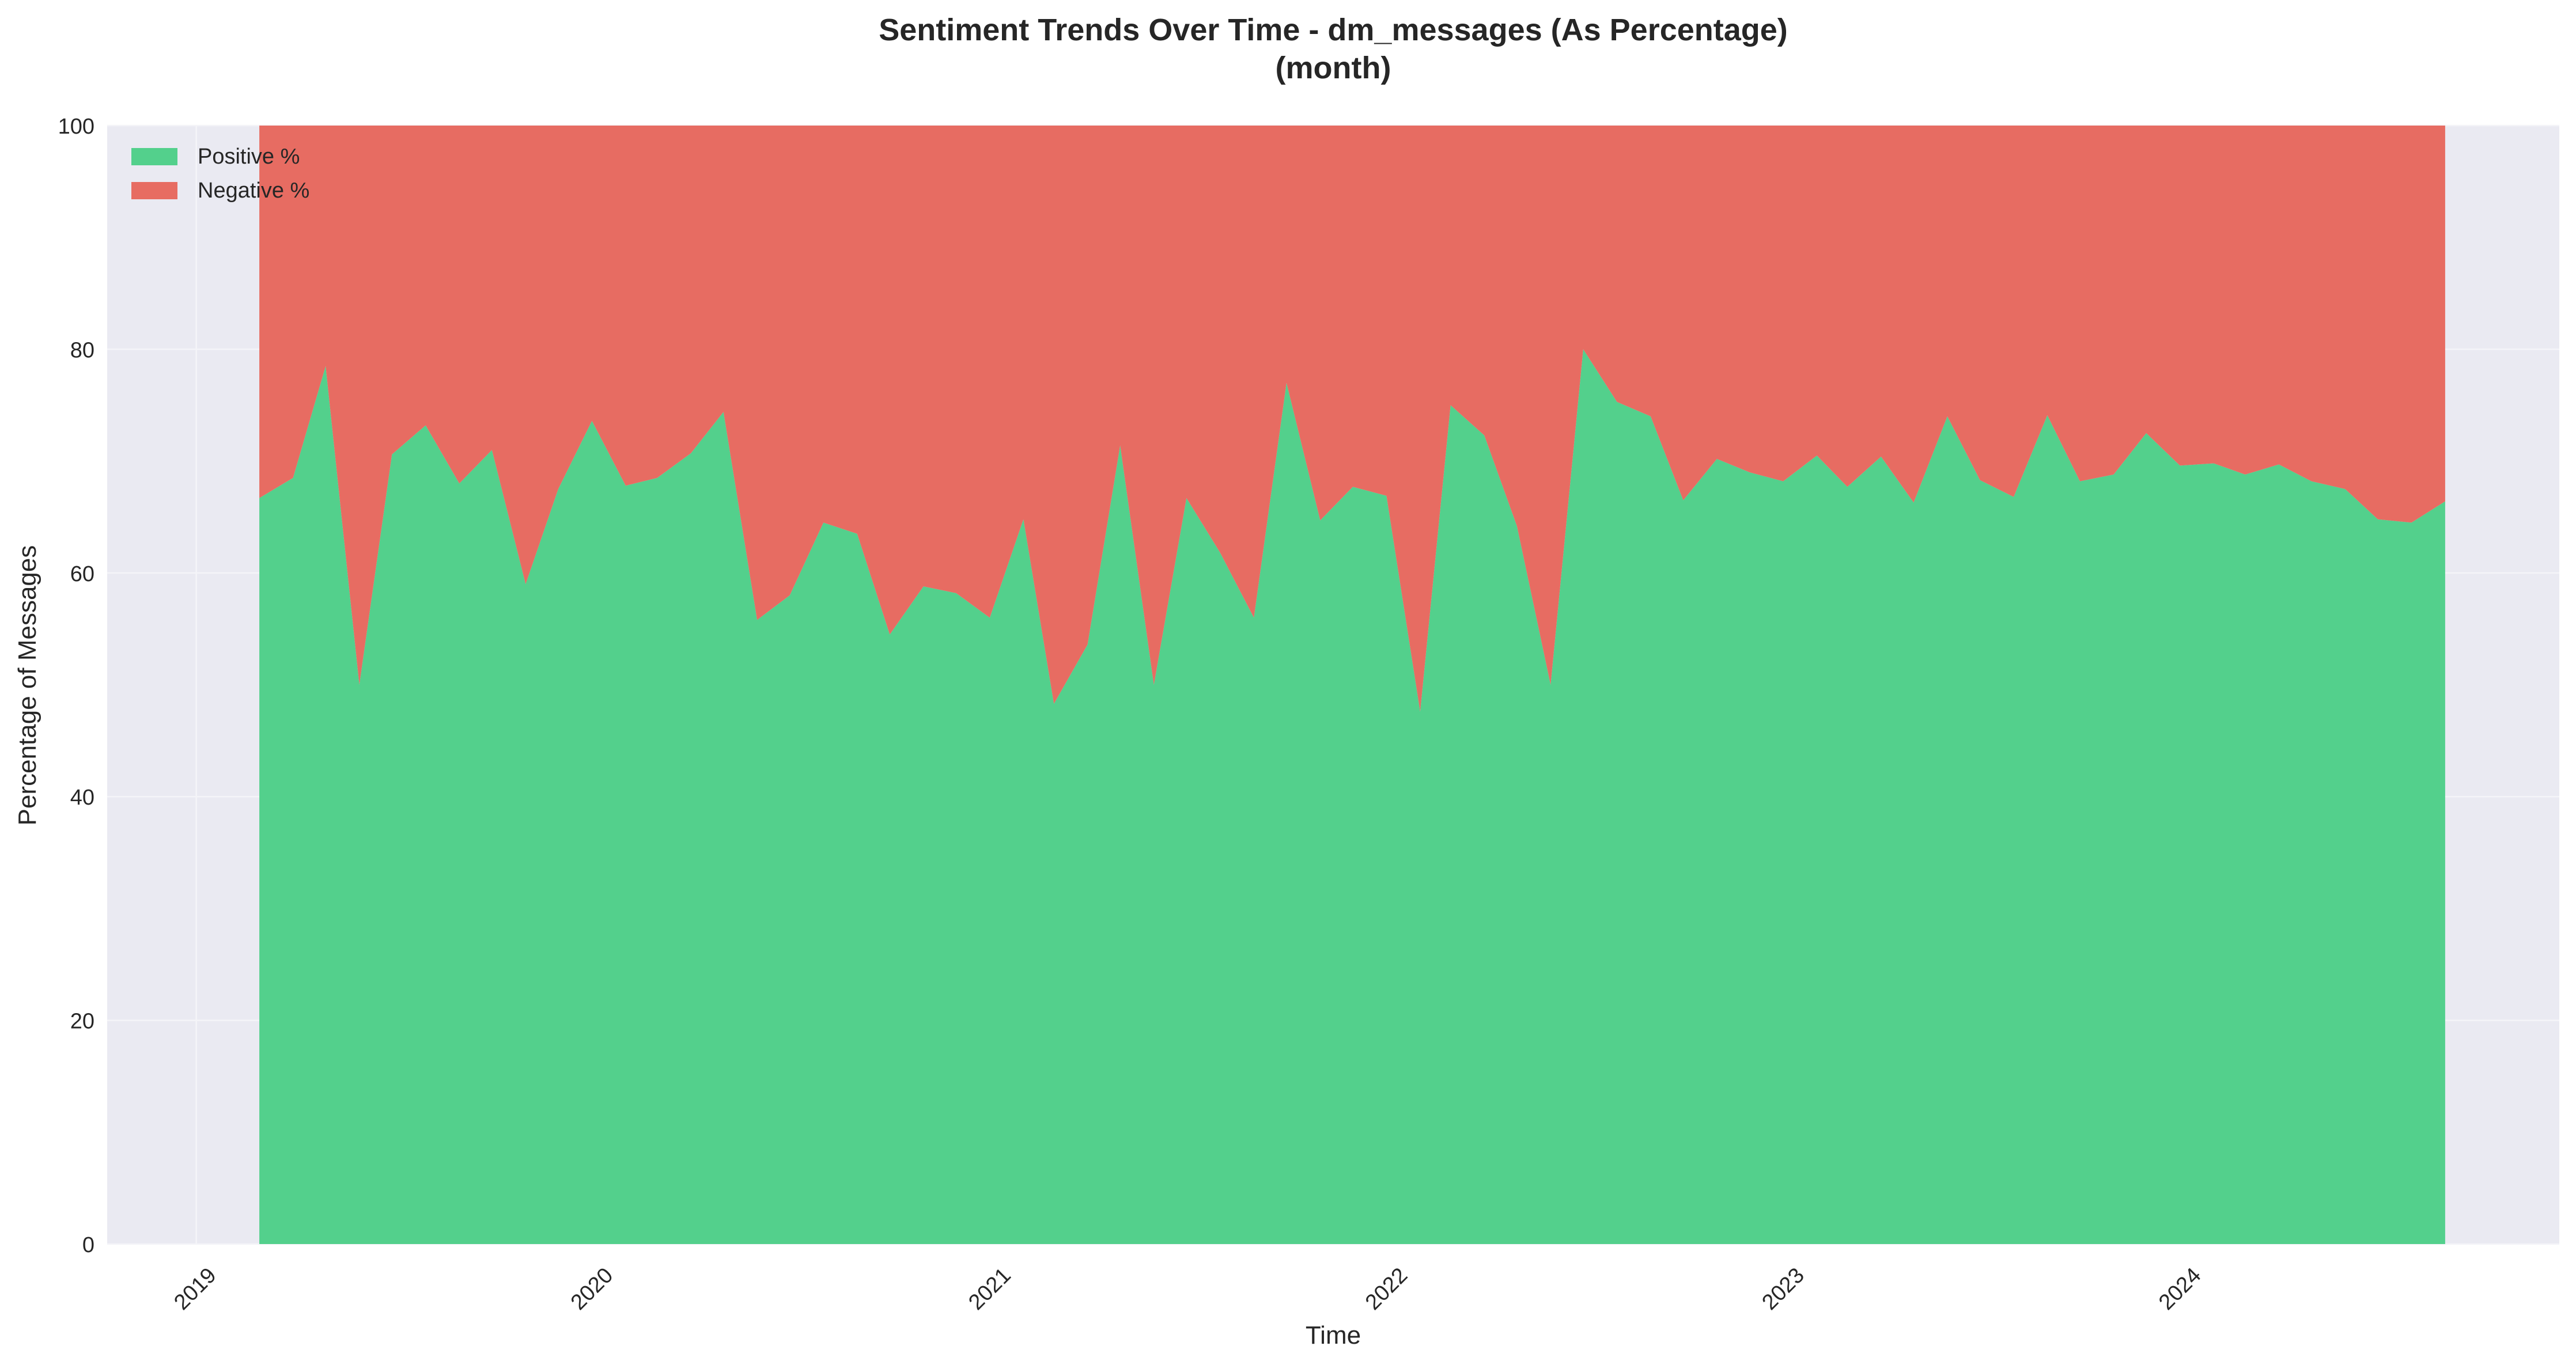 The image size is (2576, 1365). Describe the element at coordinates (1333, 68) in the screenshot. I see `chart-subtitle: (month)` at that location.